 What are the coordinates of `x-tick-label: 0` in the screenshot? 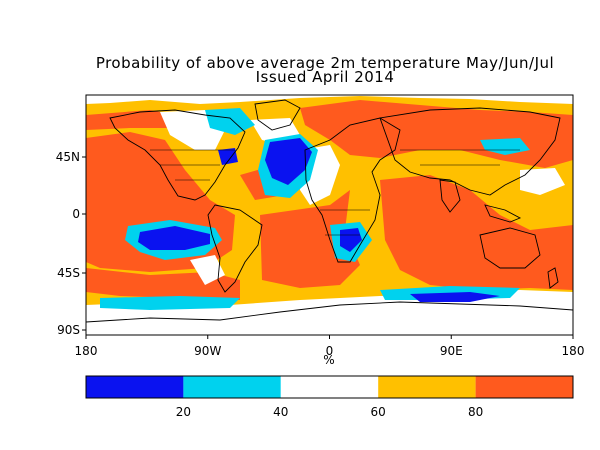 It's located at (330, 351).